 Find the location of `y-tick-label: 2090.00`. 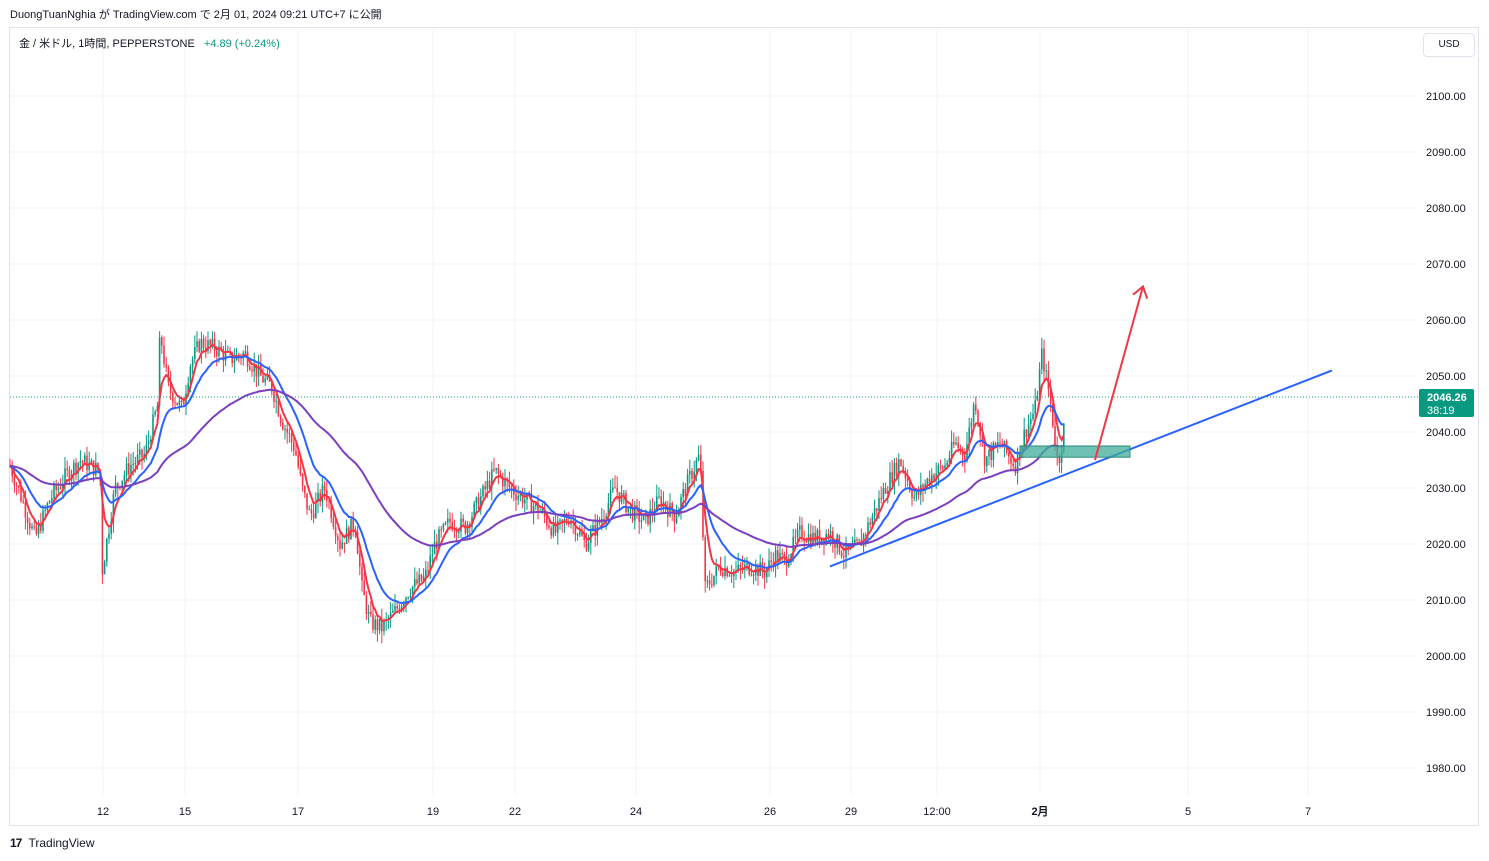

y-tick-label: 2090.00 is located at coordinates (1446, 153).